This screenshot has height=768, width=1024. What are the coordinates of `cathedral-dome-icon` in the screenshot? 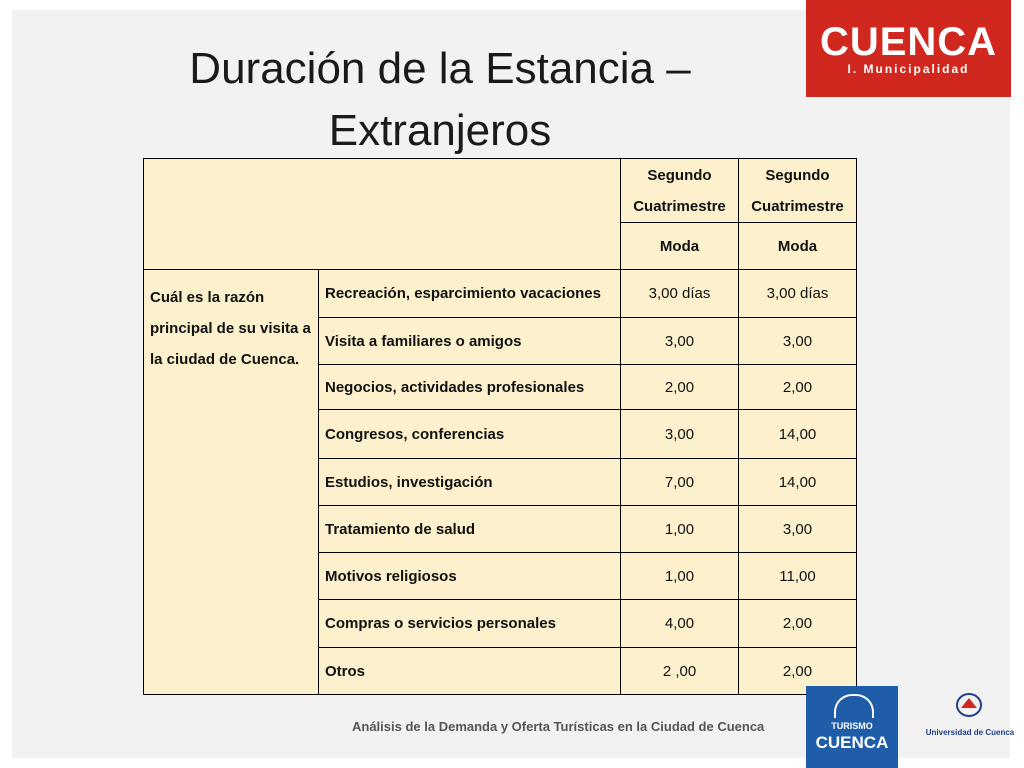 It's located at (854, 706).